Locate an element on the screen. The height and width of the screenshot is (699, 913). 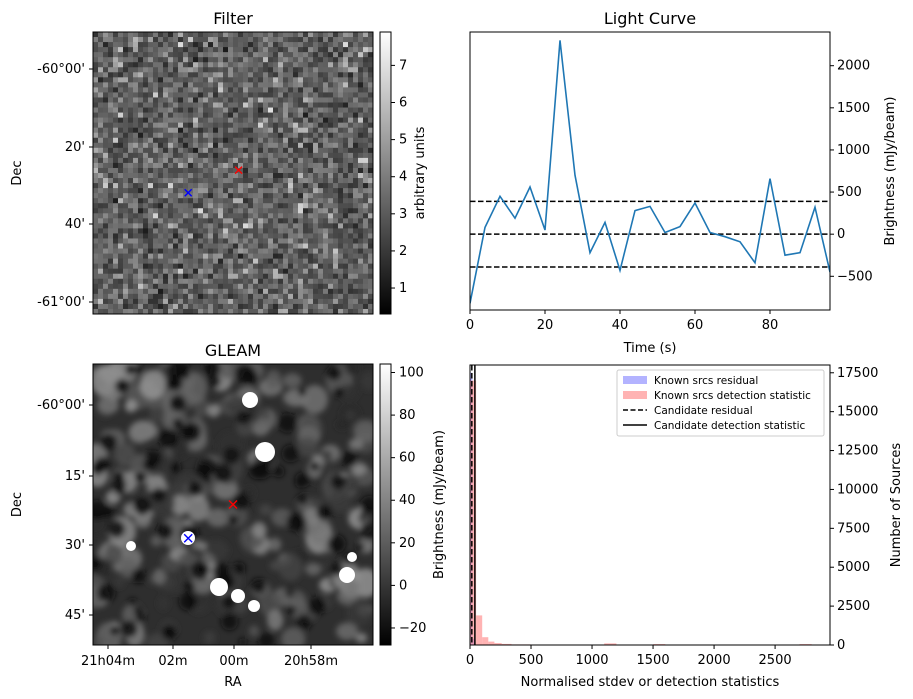
gleam-cbar-tick-label: 40 is located at coordinates (407, 500).